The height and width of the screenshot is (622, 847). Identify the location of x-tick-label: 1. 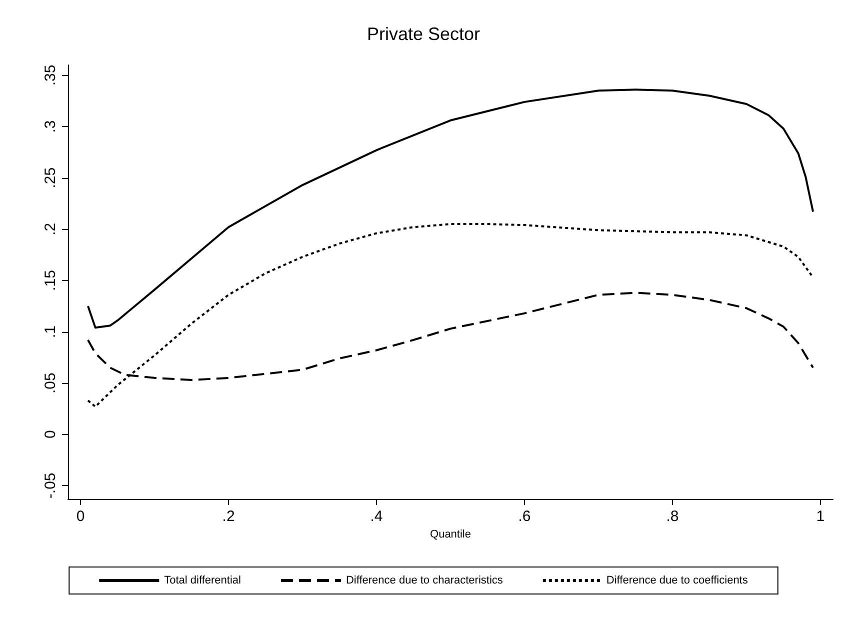
(820, 516).